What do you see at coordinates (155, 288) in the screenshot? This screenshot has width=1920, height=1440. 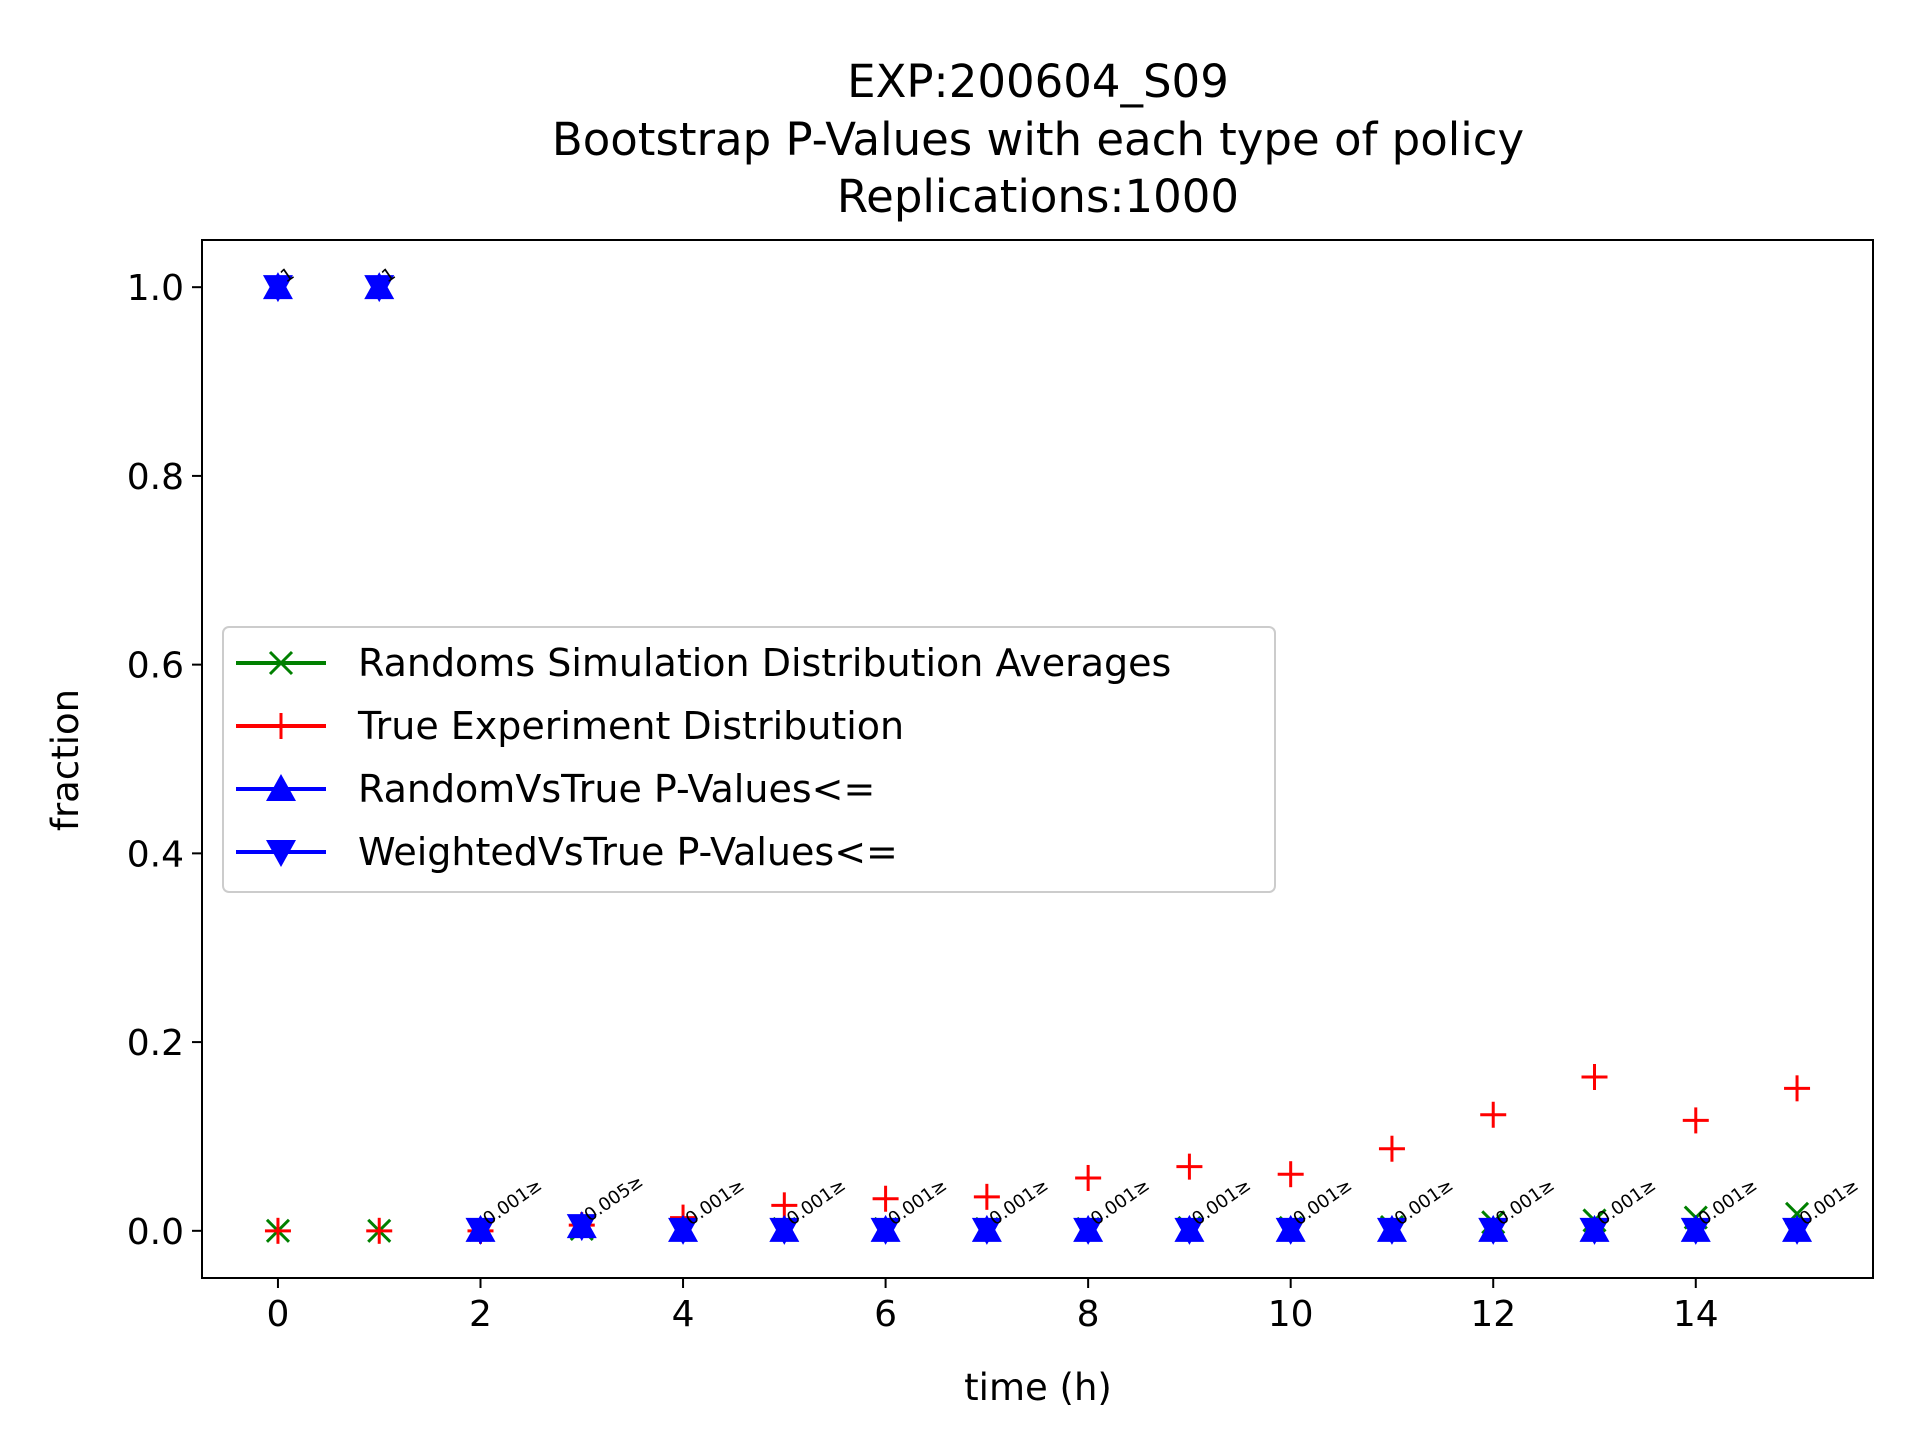 I see `y-tick-label: 1.0` at bounding box center [155, 288].